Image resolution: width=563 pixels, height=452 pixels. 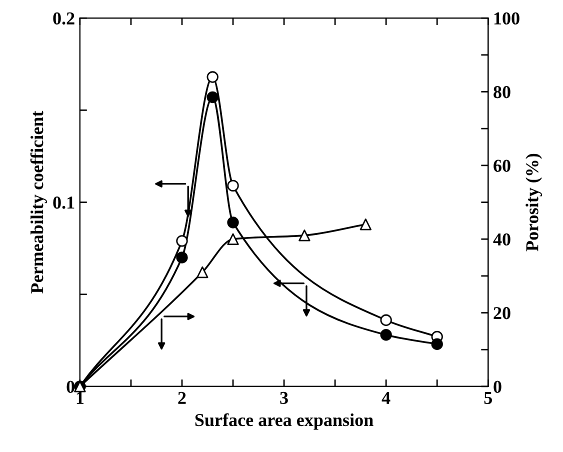 What do you see at coordinates (502, 313) in the screenshot?
I see `y2-tick-label: 20` at bounding box center [502, 313].